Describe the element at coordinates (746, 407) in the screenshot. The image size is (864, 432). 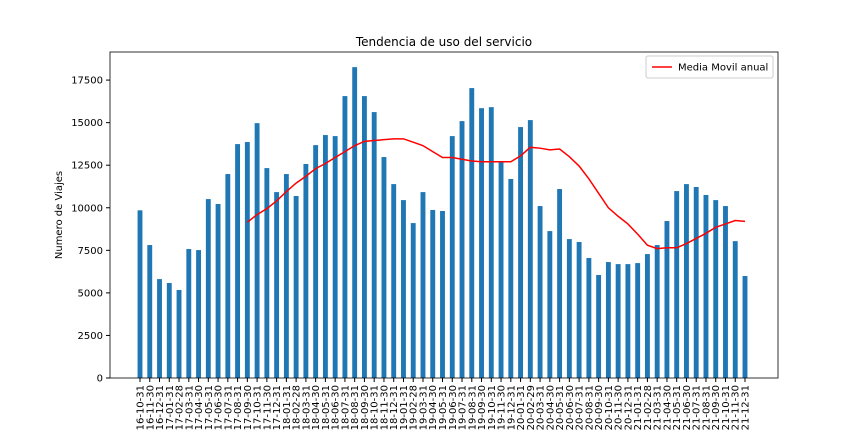
I see `x-tick-label: 21-12-31` at that location.